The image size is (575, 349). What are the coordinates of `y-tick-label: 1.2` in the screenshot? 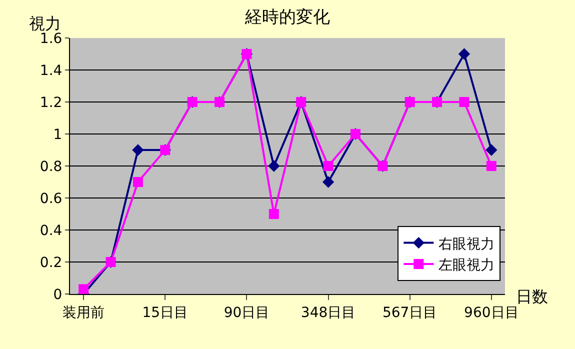 It's located at (51, 102).